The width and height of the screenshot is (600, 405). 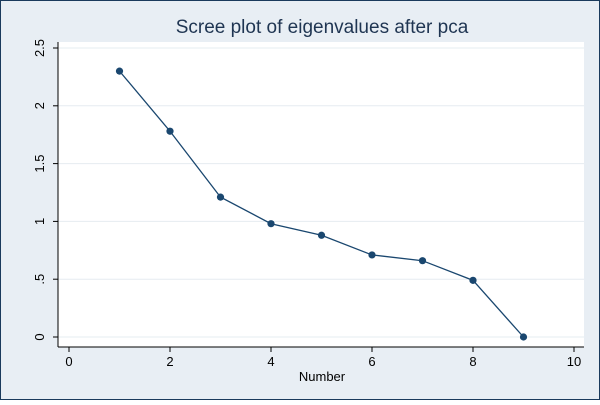 I want to click on x-tick-label-0: 0, so click(x=68, y=361).